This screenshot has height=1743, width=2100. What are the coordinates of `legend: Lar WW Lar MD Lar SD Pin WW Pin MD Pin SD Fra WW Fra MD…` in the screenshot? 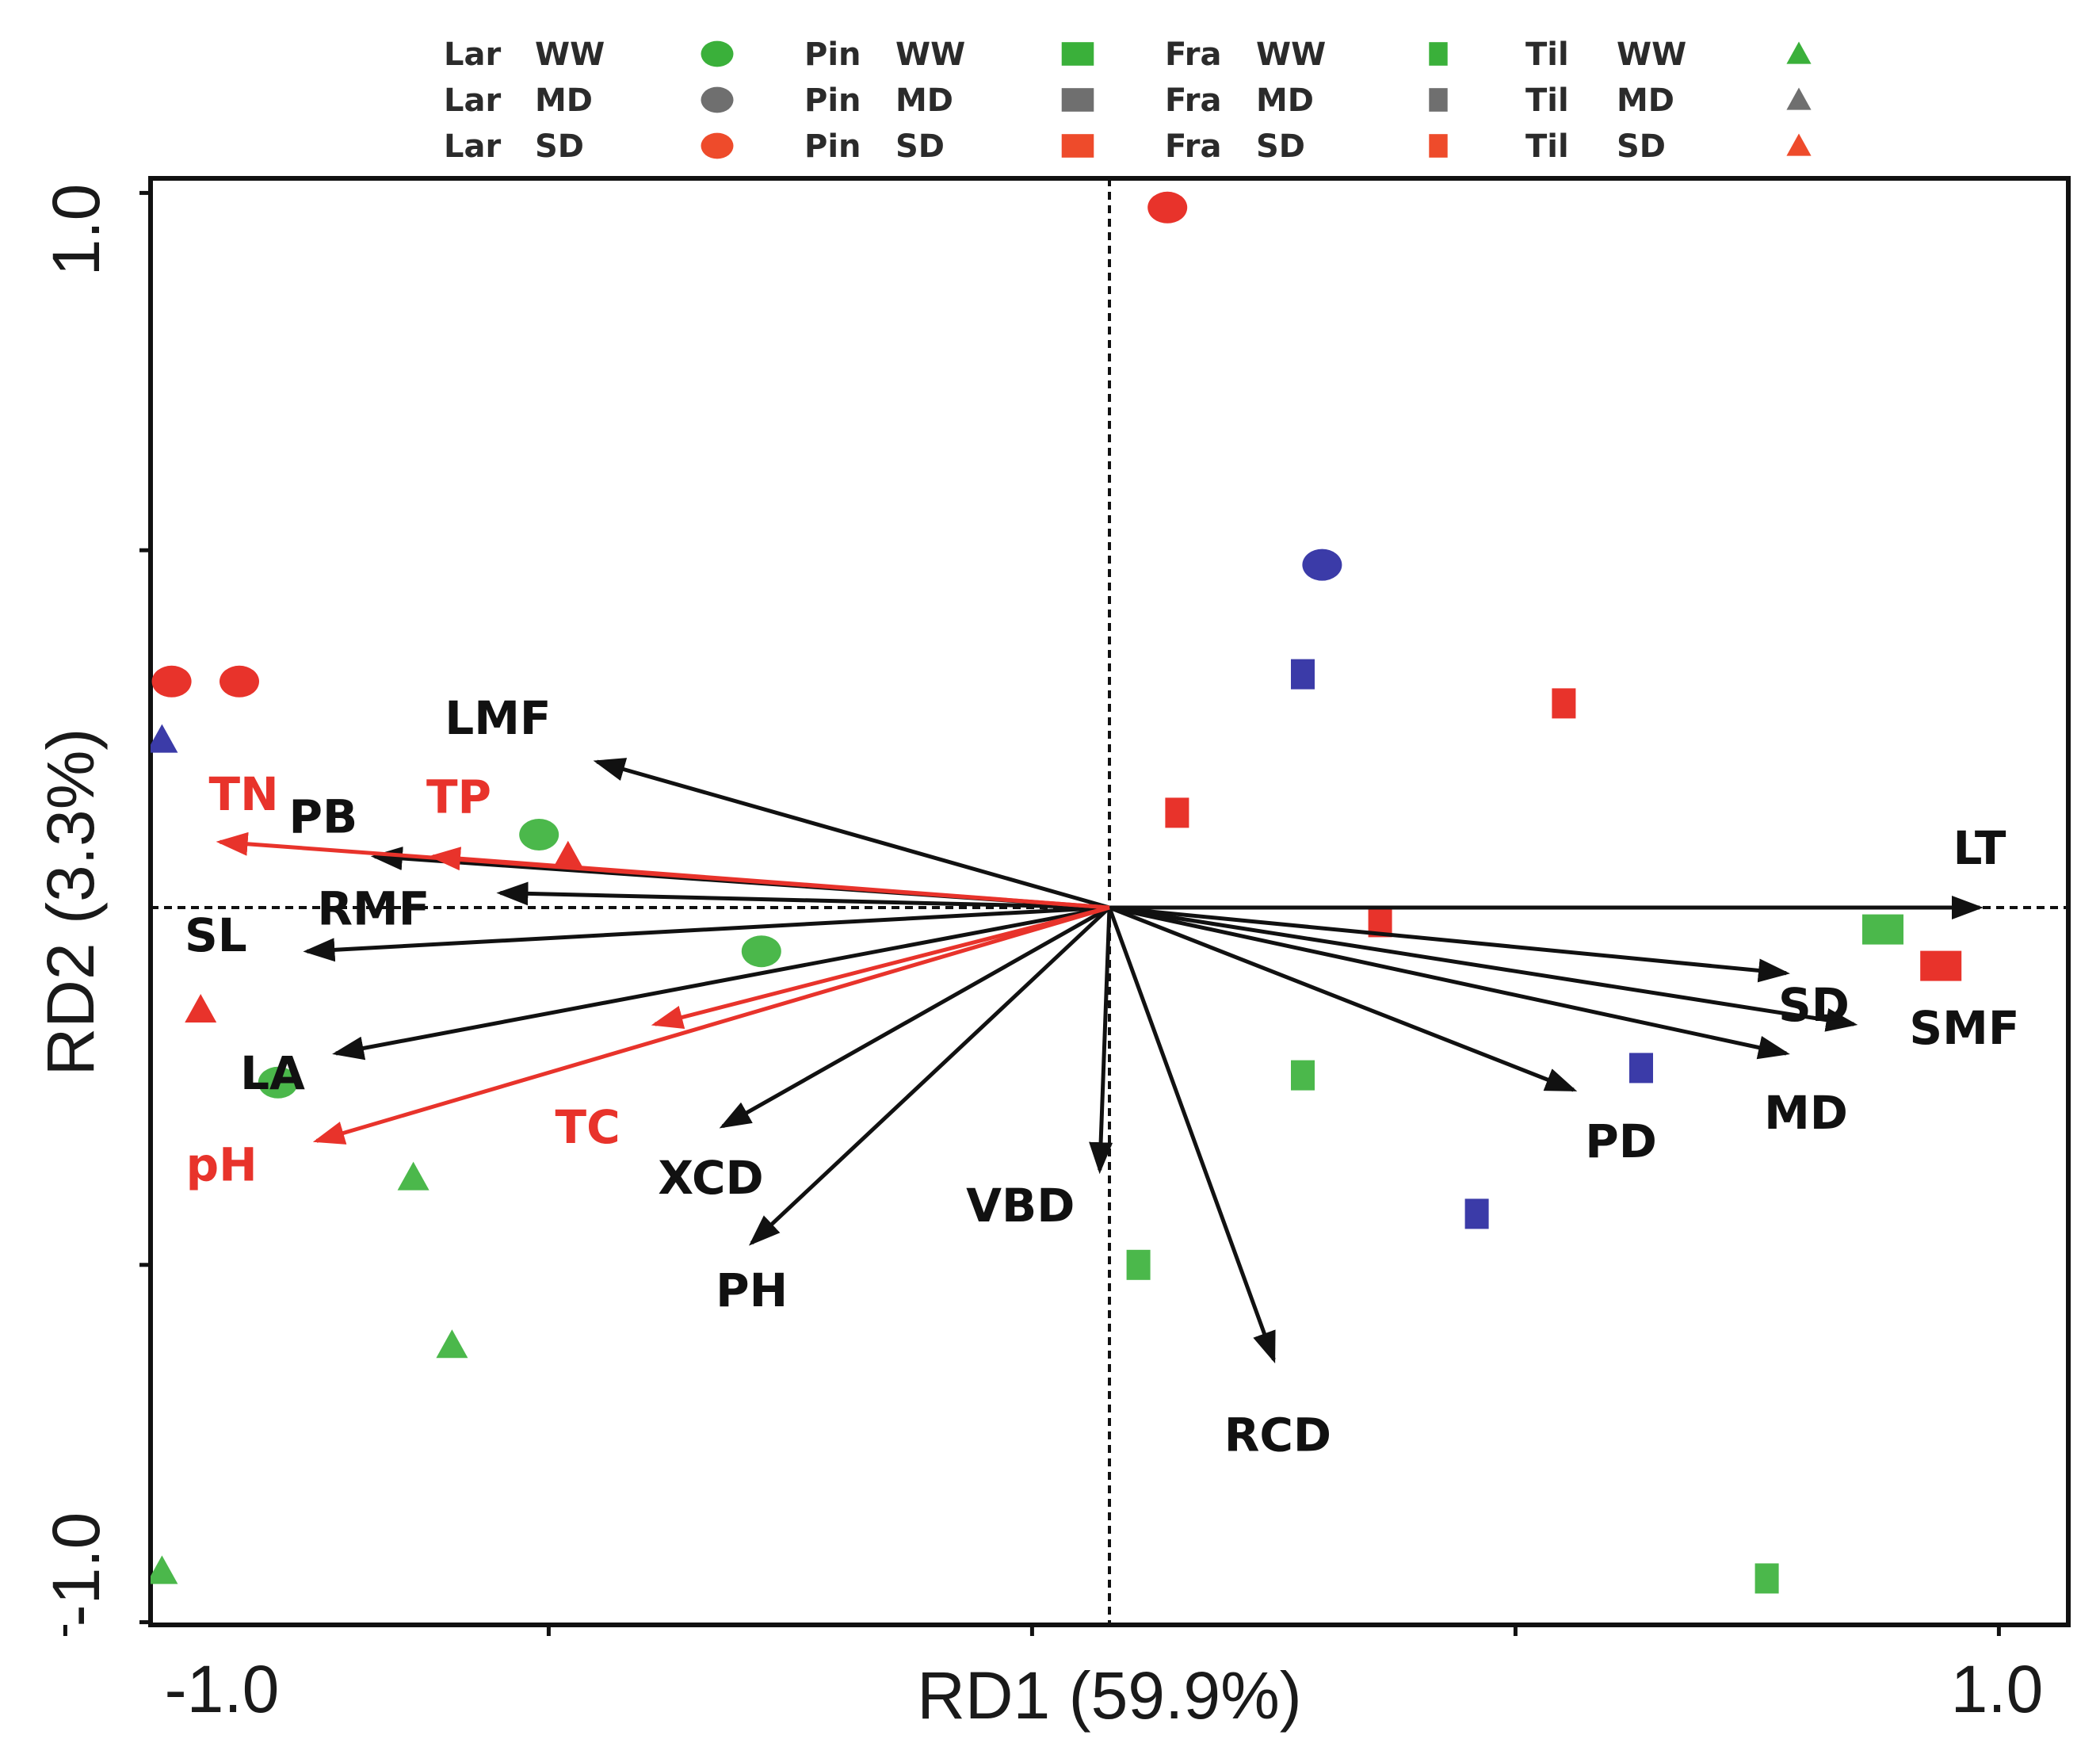 It's located at (1128, 100).